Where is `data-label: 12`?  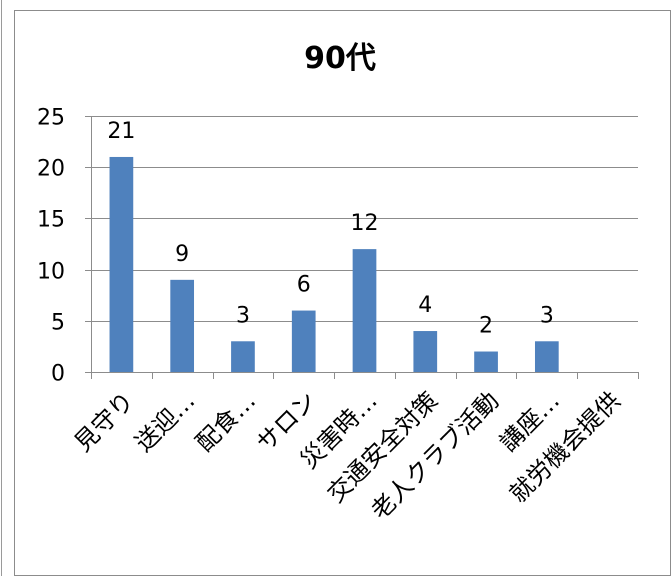
data-label: 12 is located at coordinates (365, 223).